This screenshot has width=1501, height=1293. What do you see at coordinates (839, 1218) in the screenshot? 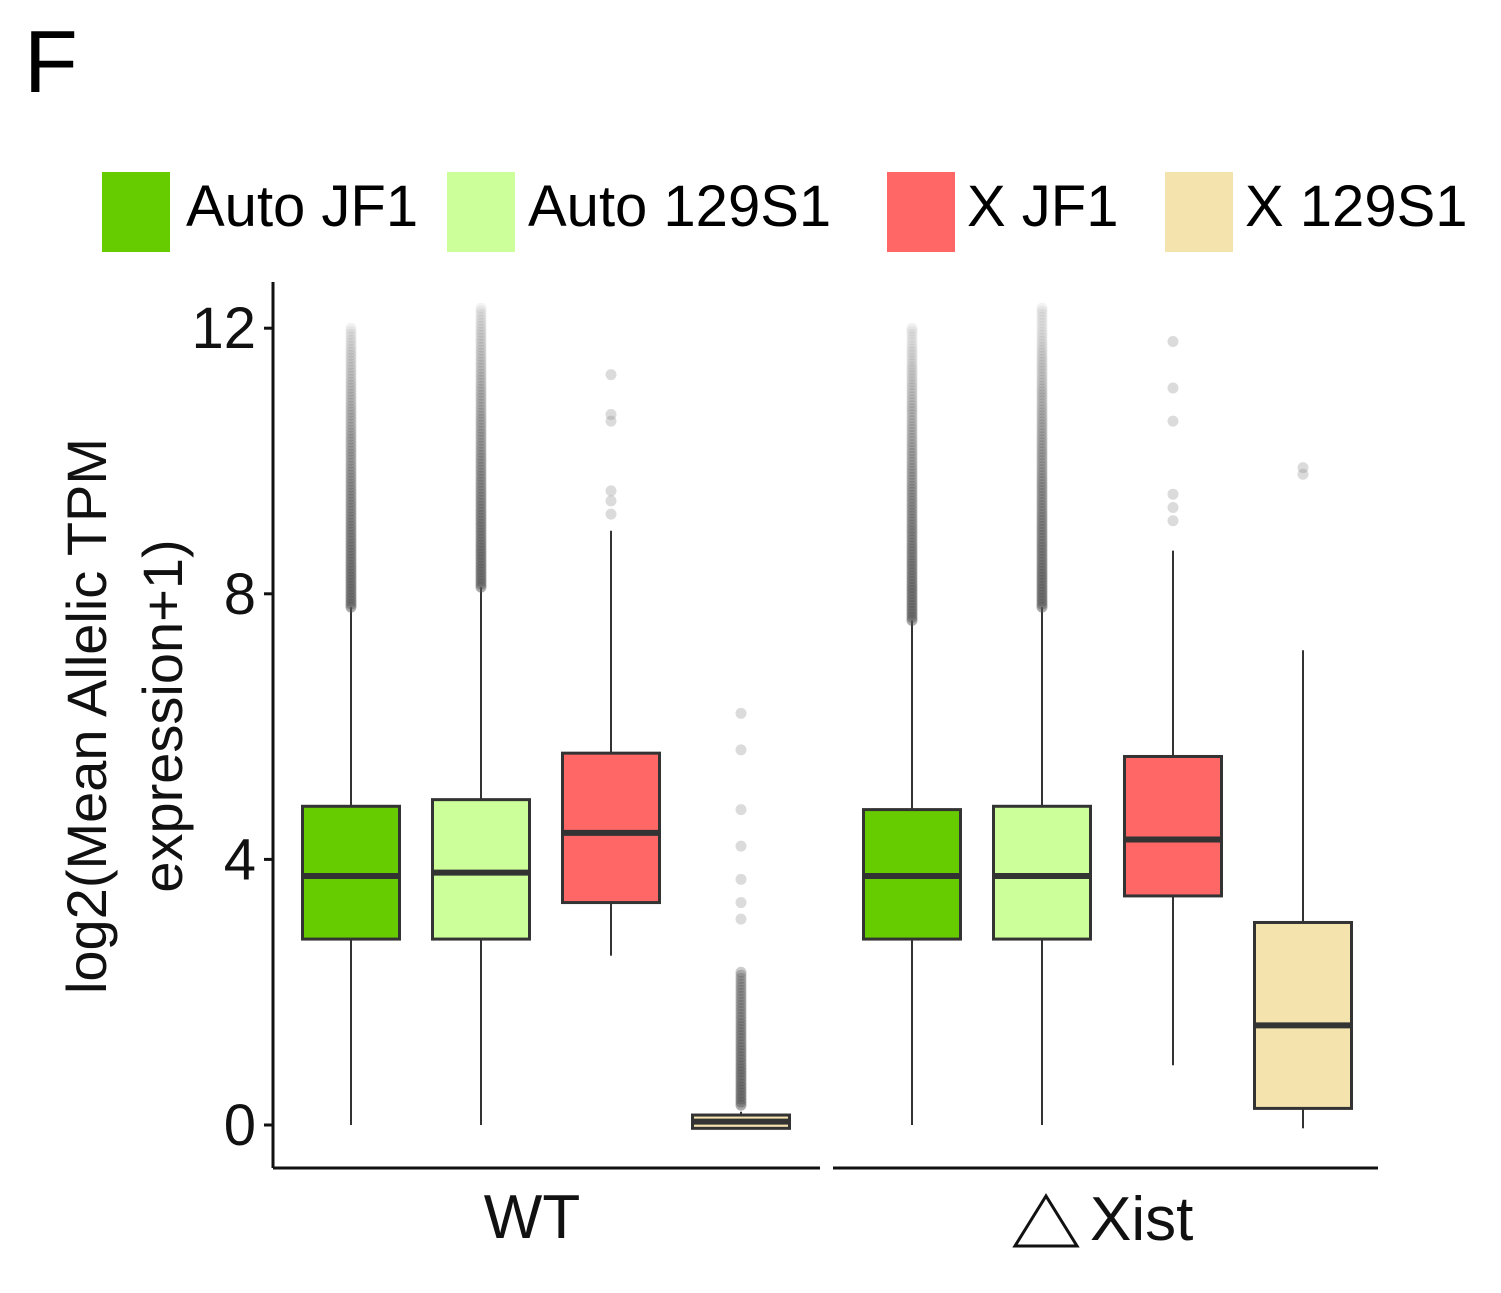
I see `group-labels: WT Xist` at bounding box center [839, 1218].